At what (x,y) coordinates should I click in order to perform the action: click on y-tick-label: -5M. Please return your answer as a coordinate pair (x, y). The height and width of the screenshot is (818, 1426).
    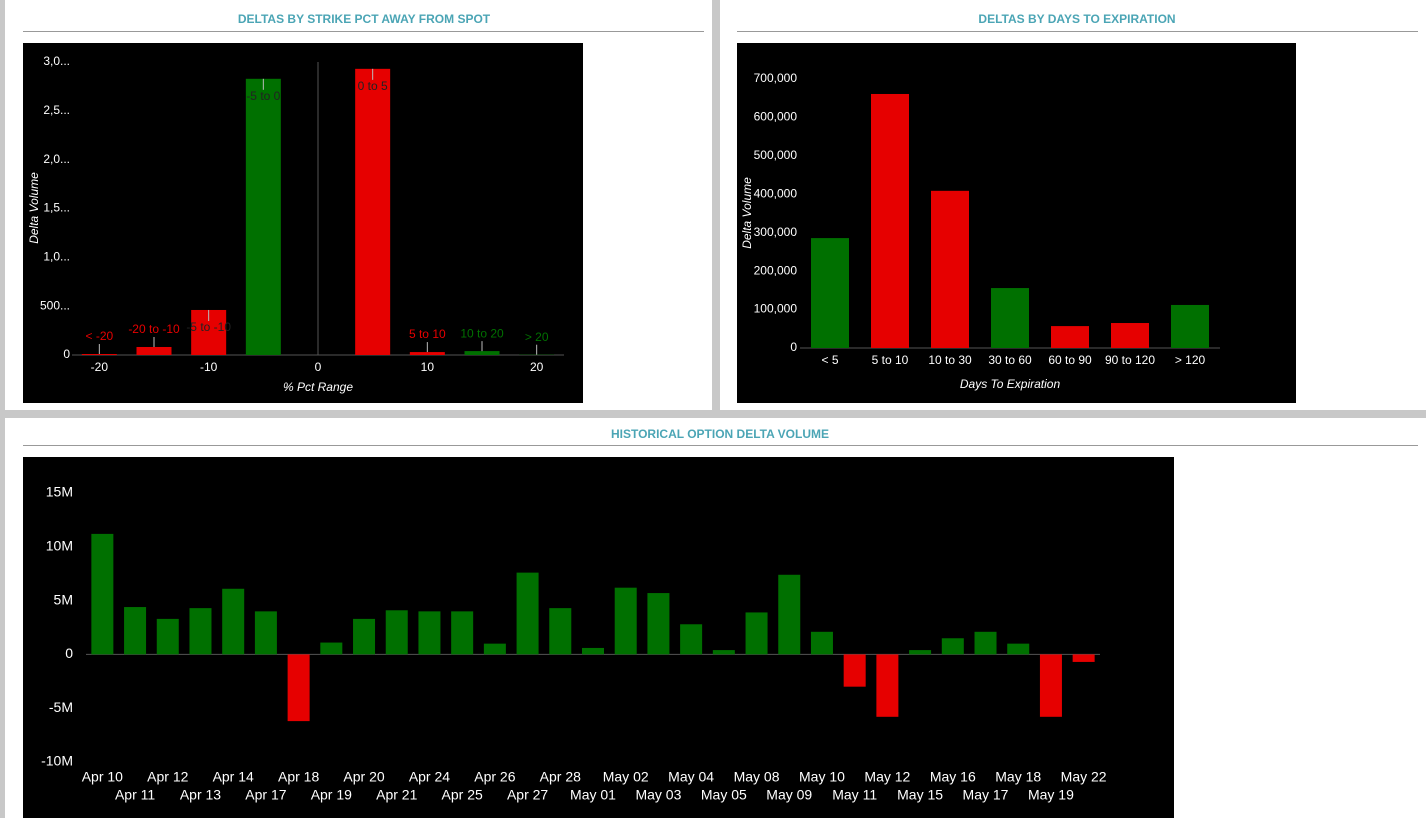
    Looking at the image, I should click on (61, 707).